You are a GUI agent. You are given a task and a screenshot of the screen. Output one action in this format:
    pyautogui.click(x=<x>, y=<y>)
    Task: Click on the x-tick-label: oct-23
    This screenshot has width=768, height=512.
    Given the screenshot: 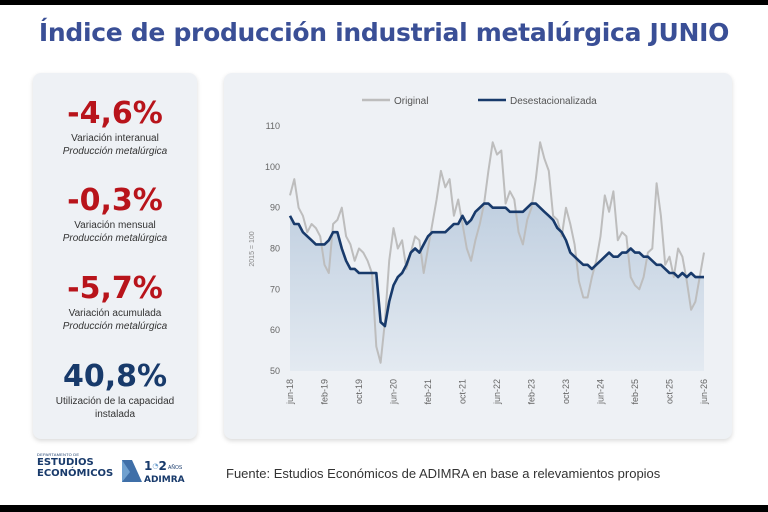 What is the action you would take?
    pyautogui.click(x=566, y=391)
    